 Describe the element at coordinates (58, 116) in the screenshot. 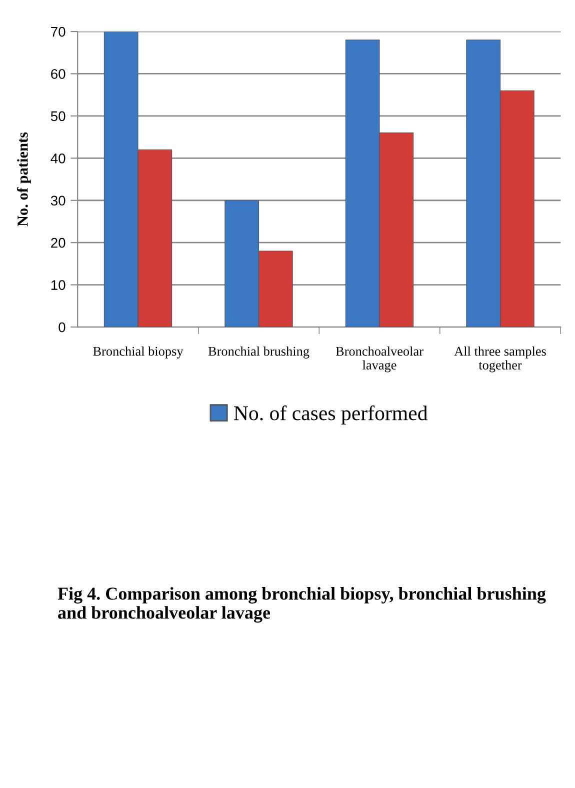

I see `y-tick-label: 50` at that location.